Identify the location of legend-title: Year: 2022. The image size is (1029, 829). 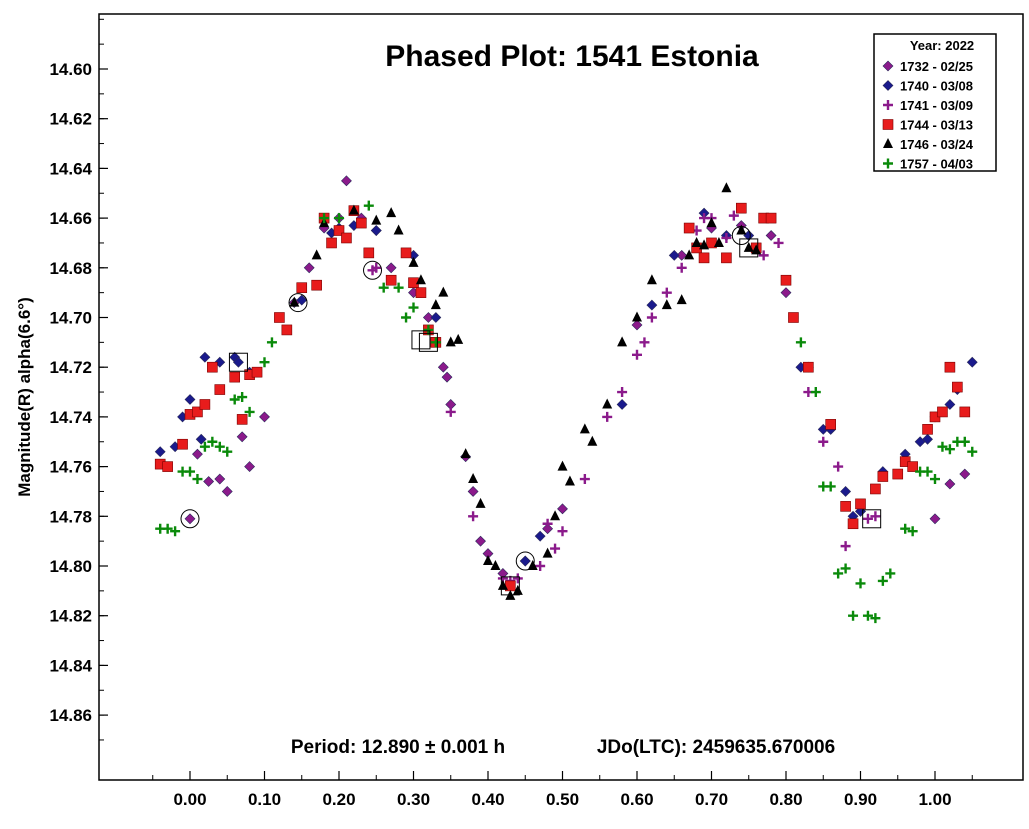
(942, 45).